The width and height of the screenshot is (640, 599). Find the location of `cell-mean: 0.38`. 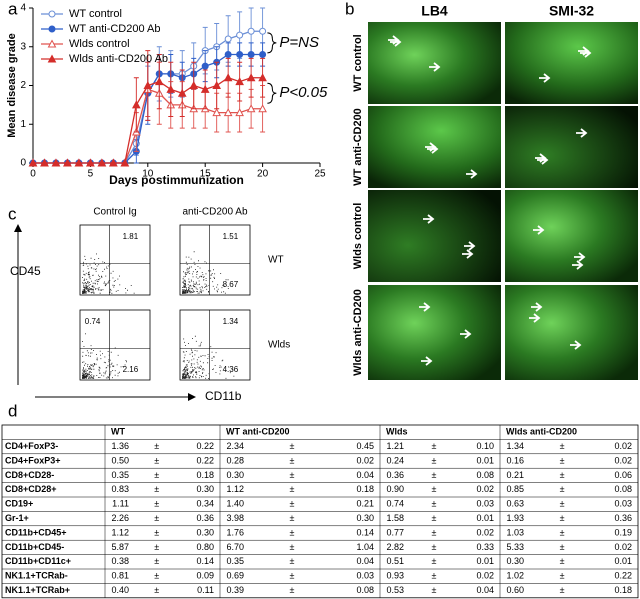

cell-mean: 0.38 is located at coordinates (120, 561).